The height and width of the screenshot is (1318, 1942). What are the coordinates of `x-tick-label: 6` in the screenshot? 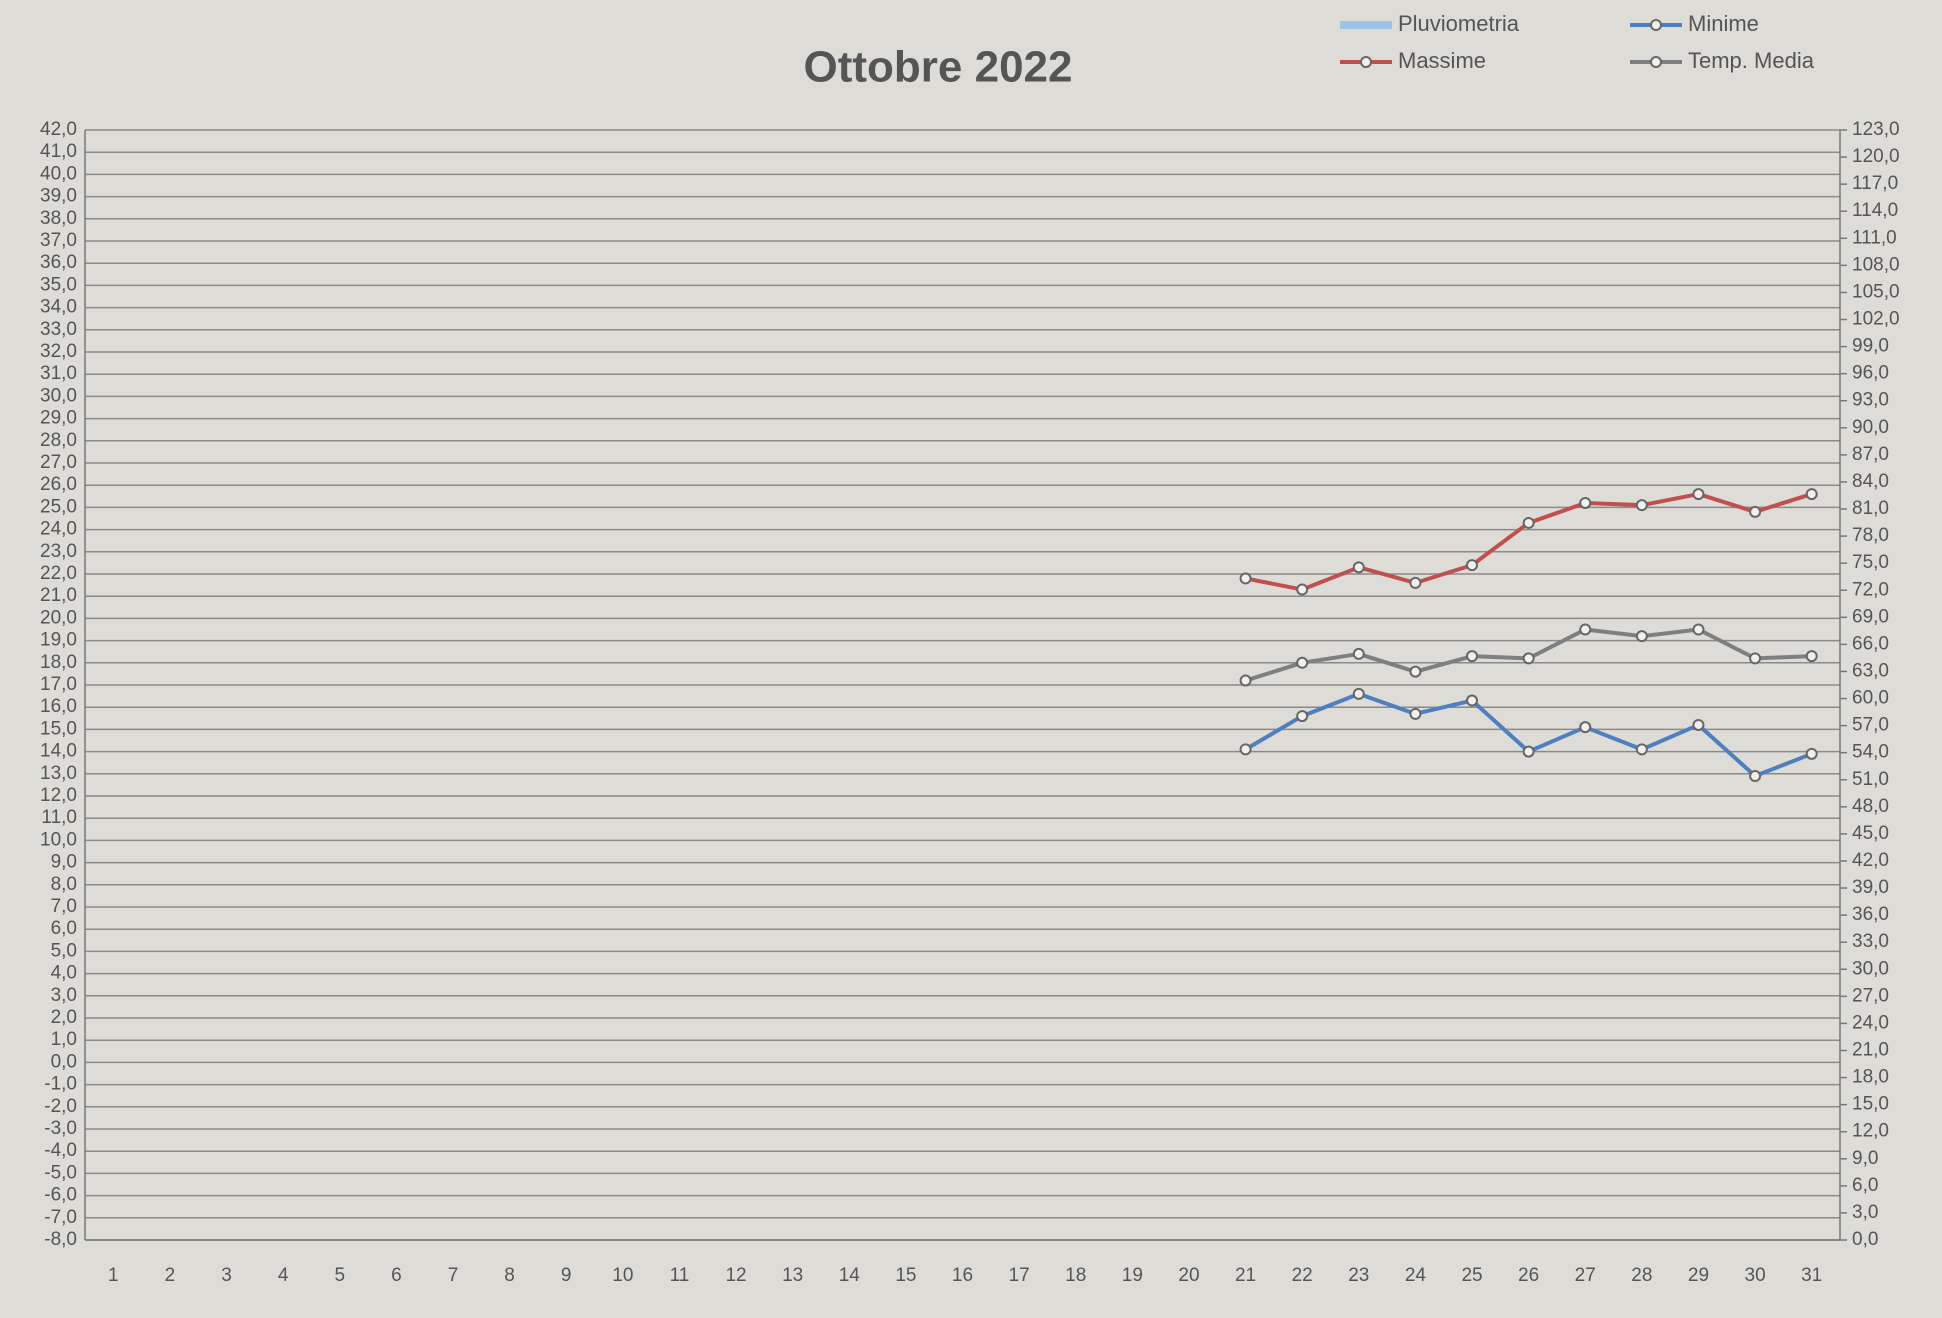 It's located at (396, 1275).